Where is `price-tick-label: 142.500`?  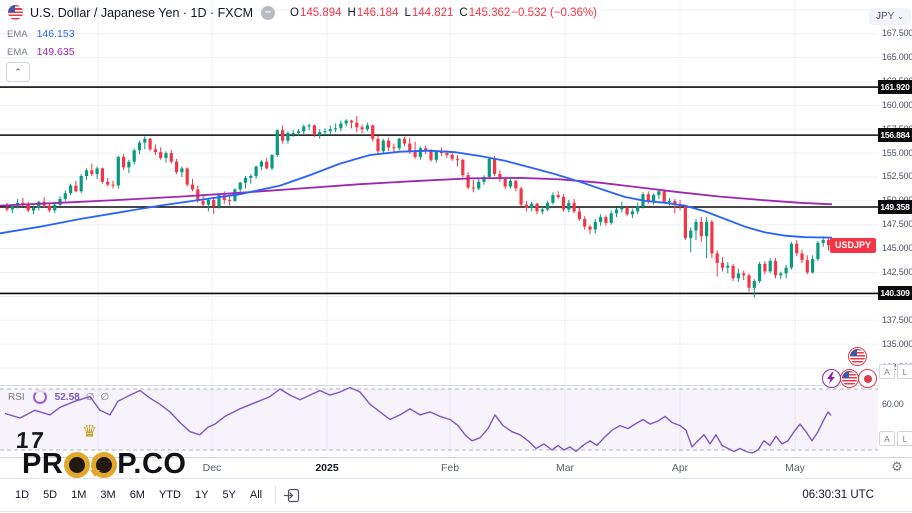 price-tick-label: 142.500 is located at coordinates (897, 271).